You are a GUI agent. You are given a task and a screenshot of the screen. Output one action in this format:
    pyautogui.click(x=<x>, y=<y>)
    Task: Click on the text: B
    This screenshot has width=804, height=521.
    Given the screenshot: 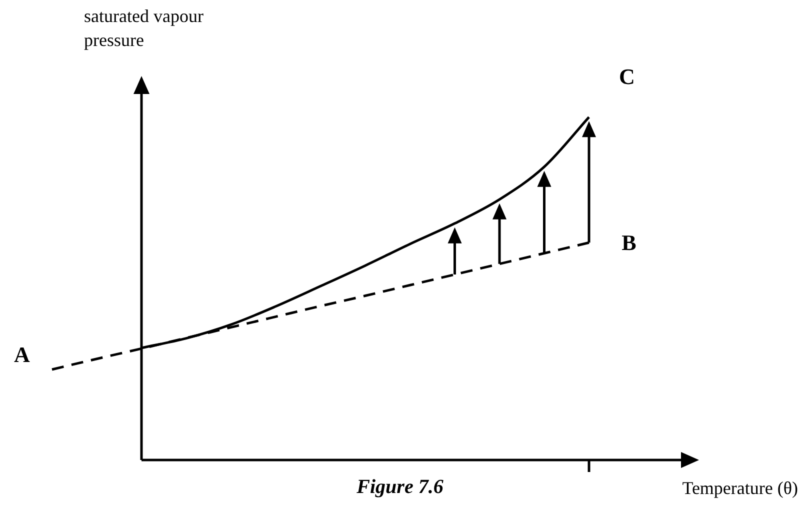 What is the action you would take?
    pyautogui.click(x=629, y=243)
    